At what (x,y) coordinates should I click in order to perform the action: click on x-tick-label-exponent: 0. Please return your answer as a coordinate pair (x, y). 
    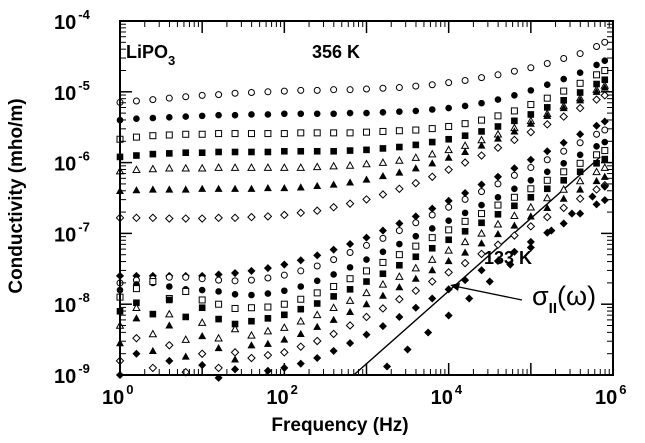
    Looking at the image, I should click on (129, 389).